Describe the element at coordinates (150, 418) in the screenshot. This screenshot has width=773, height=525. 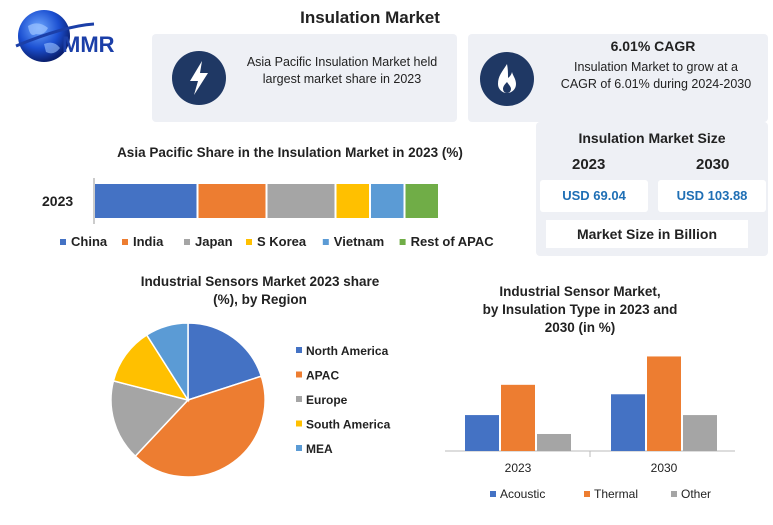
I see `pie-slice-europe` at that location.